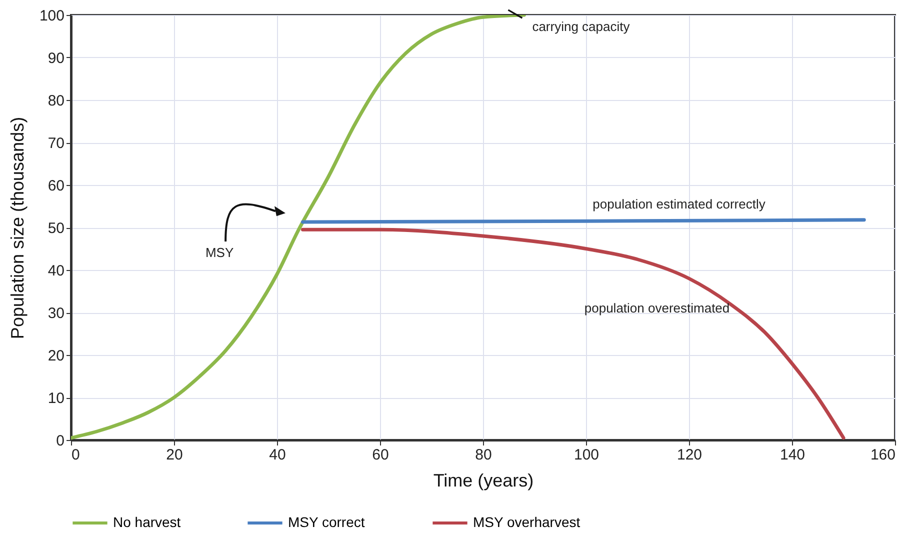  Describe the element at coordinates (581, 26) in the screenshot. I see `annotation: carrying capacity` at that location.